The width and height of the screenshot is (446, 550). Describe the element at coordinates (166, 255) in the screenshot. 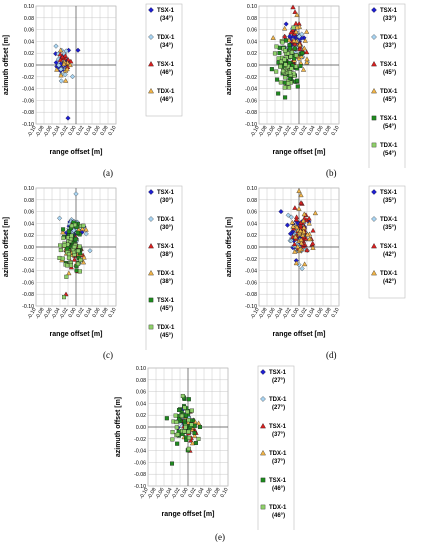

I see `legend-angle-label: (38°)` at that location.